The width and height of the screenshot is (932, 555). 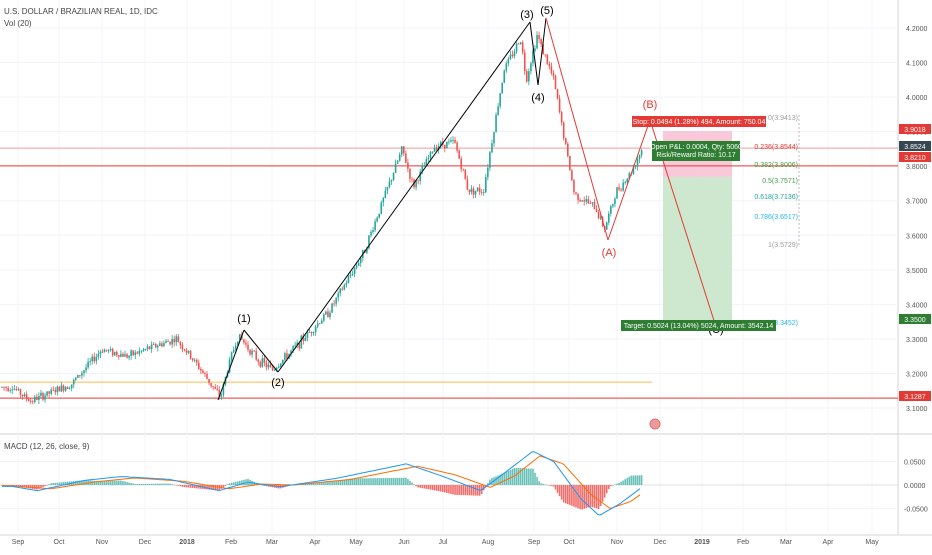 I want to click on price-badge: 3.1287, so click(x=915, y=397).